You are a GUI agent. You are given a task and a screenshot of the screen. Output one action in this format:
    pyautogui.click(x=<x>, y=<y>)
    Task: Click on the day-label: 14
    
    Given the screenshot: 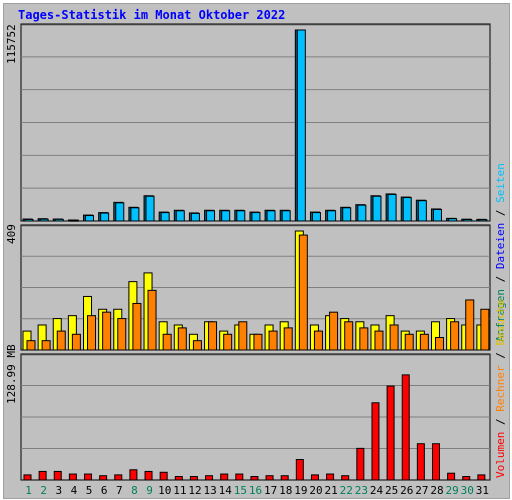 What is the action you would take?
    pyautogui.click(x=226, y=490)
    